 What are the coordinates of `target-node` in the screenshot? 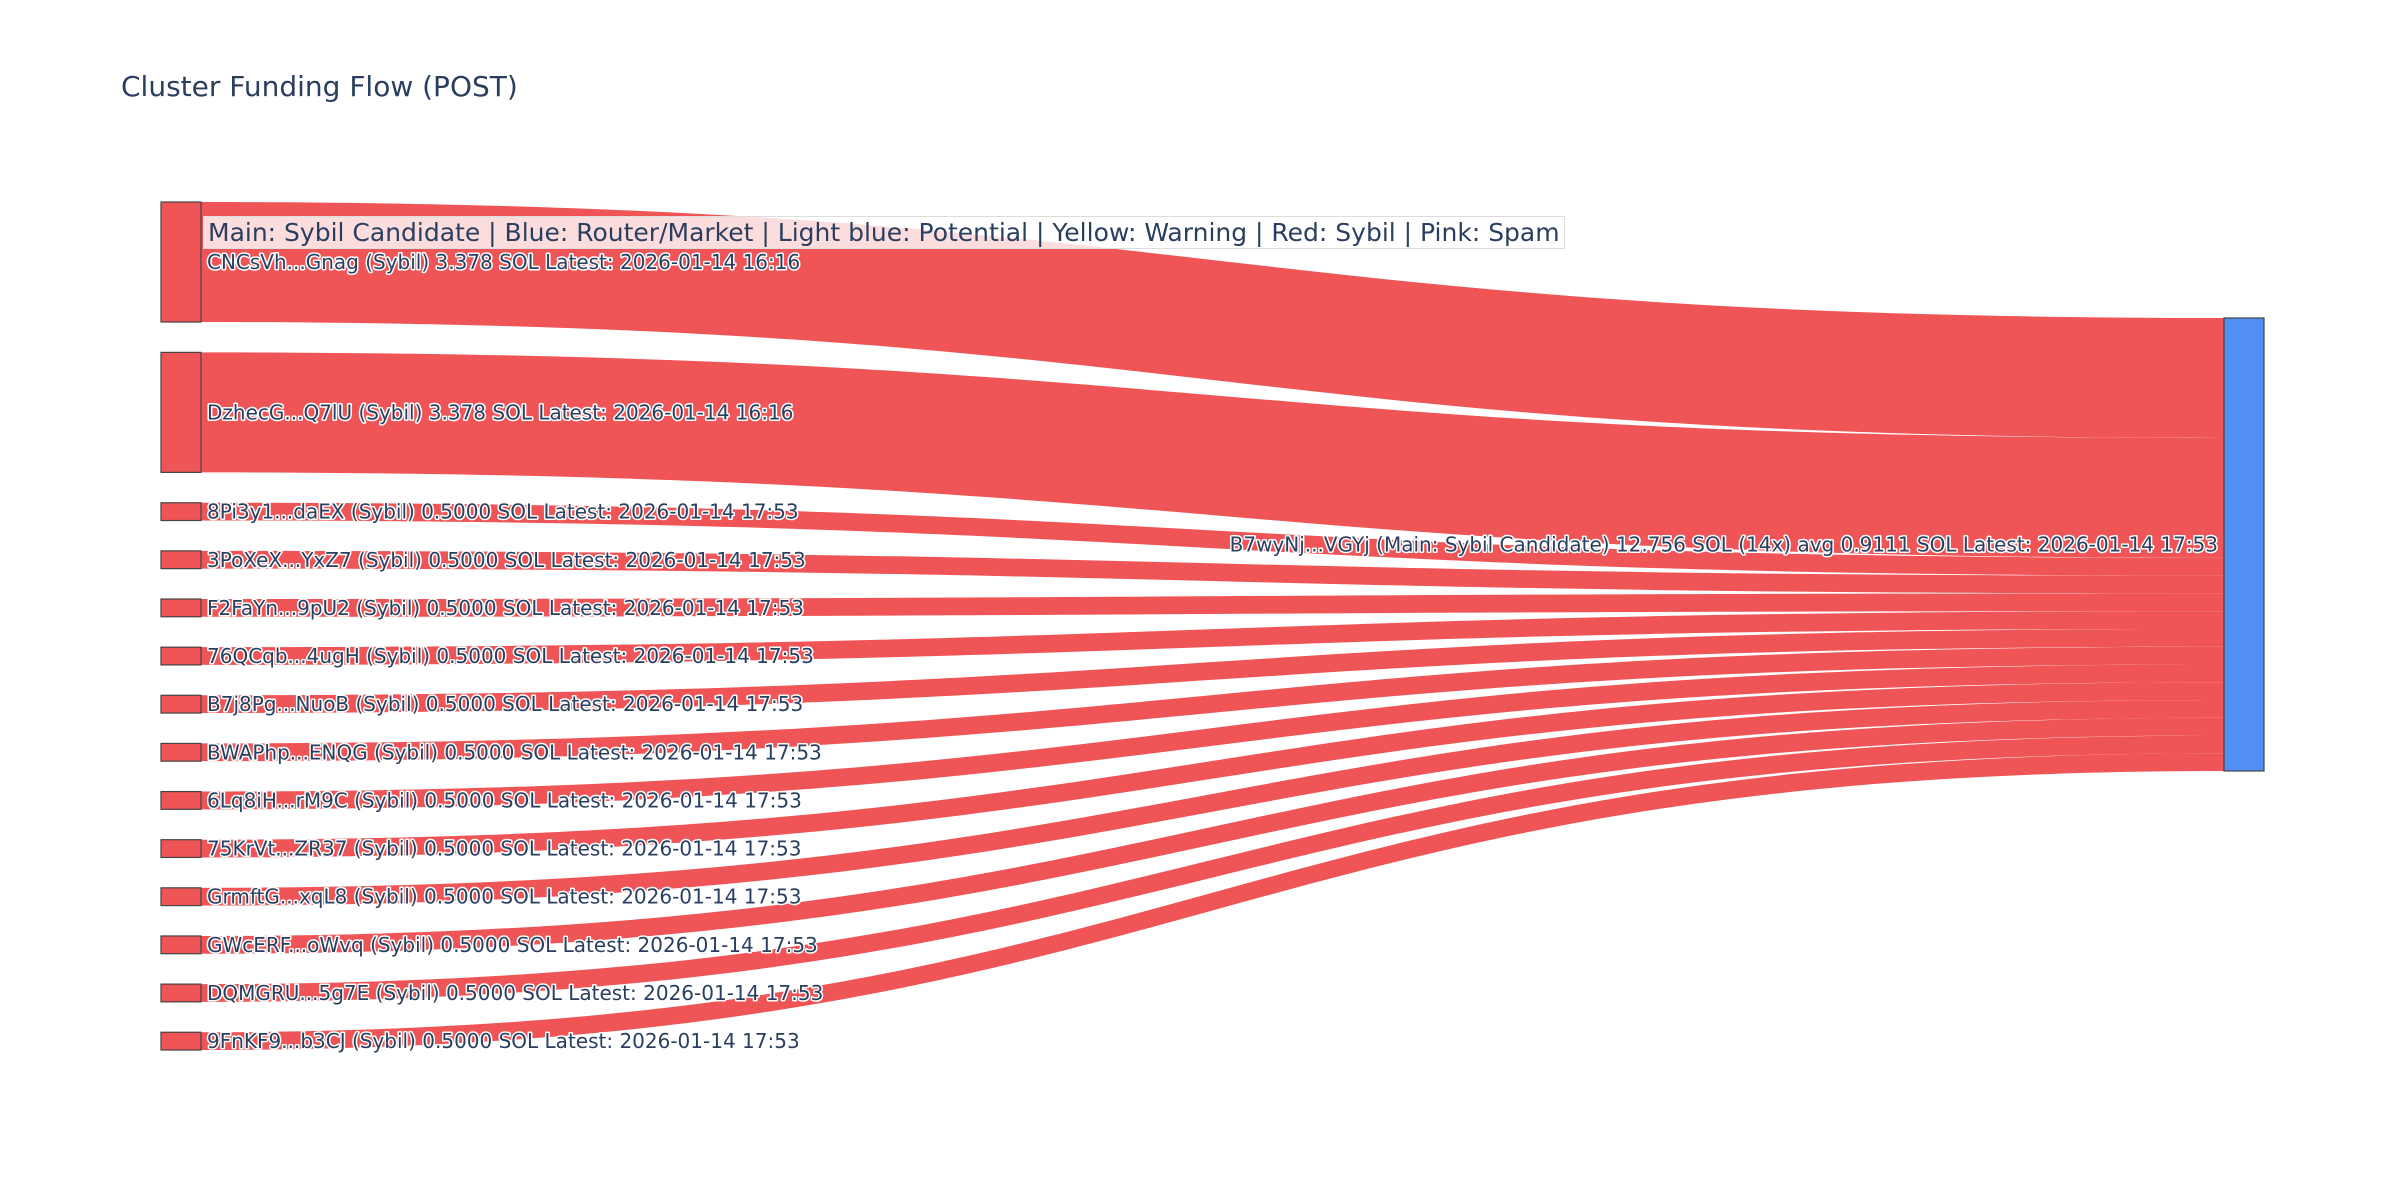 It's located at (2244, 544).